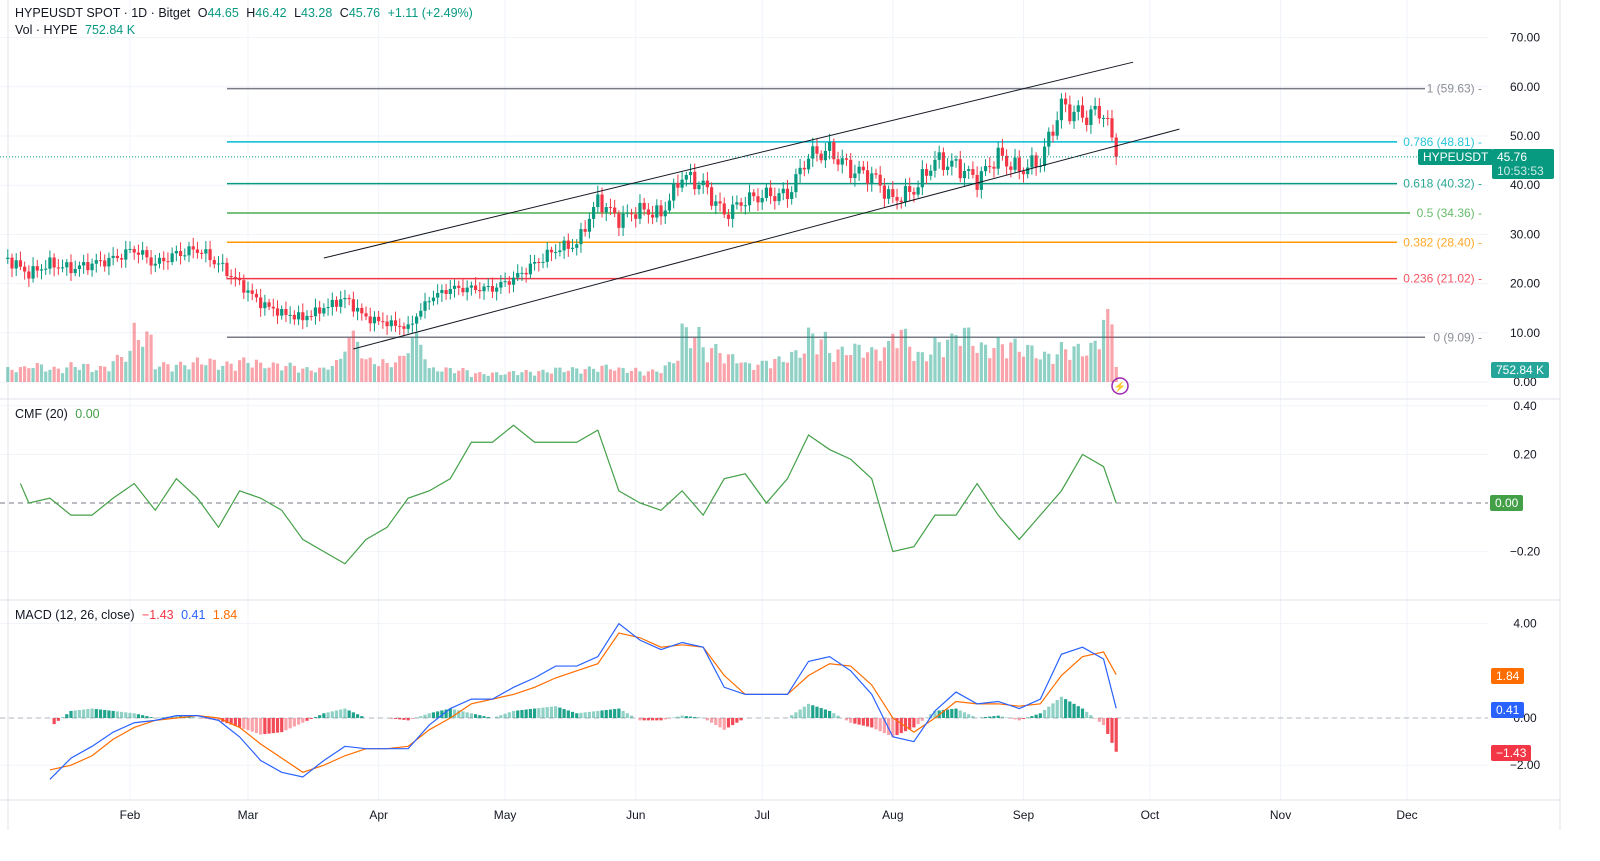 The image size is (1600, 861). Describe the element at coordinates (1454, 89) in the screenshot. I see `fib-level-label: 1 (59.63) -` at that location.